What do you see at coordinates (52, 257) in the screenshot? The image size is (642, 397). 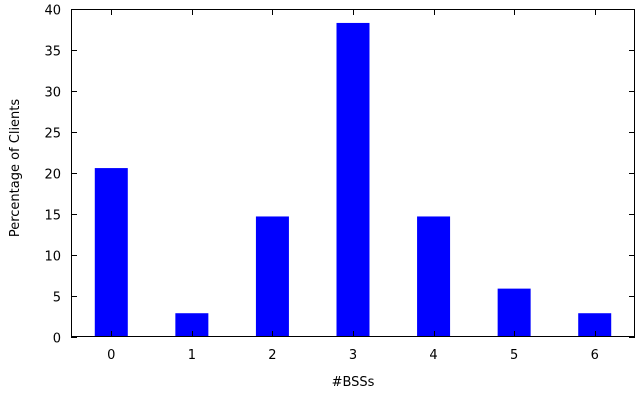 I see `y-tick-label-10: 10` at bounding box center [52, 257].